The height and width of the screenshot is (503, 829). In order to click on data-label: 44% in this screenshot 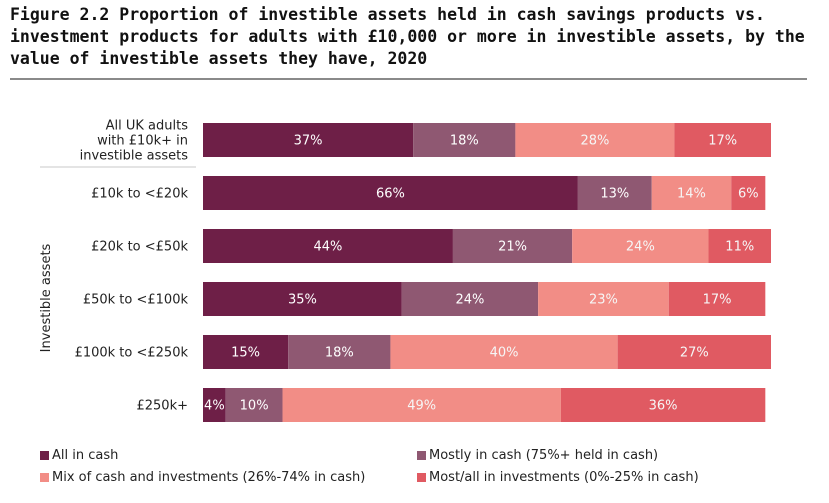, I will do `click(328, 247)`.